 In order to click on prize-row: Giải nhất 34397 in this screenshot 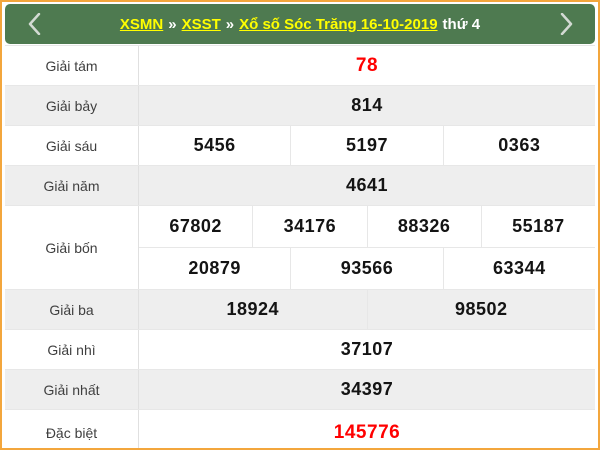, I will do `click(300, 389)`.